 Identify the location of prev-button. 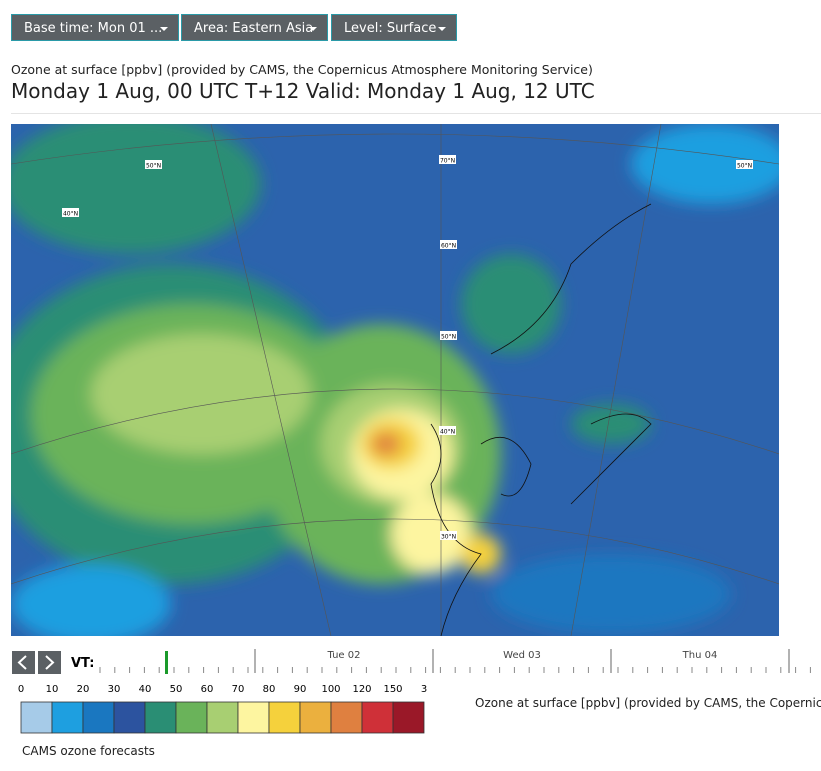
(23, 662).